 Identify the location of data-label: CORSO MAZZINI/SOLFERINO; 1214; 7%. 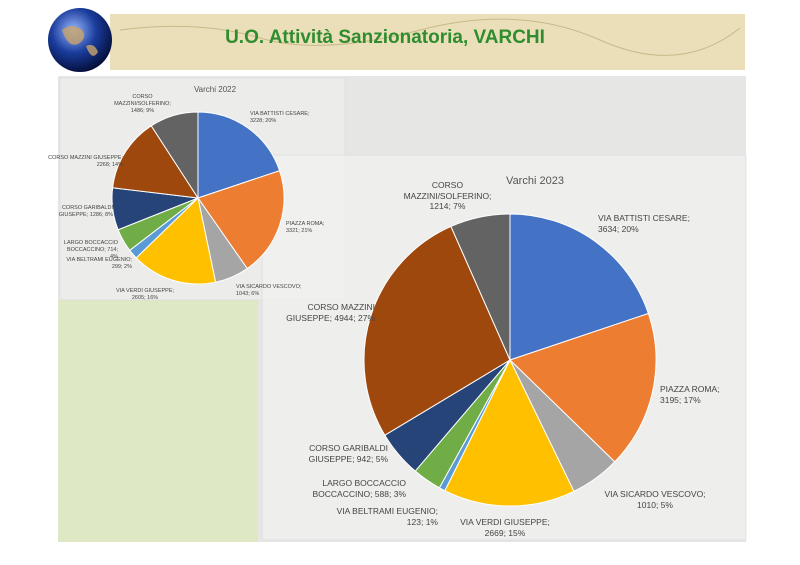
(447, 196).